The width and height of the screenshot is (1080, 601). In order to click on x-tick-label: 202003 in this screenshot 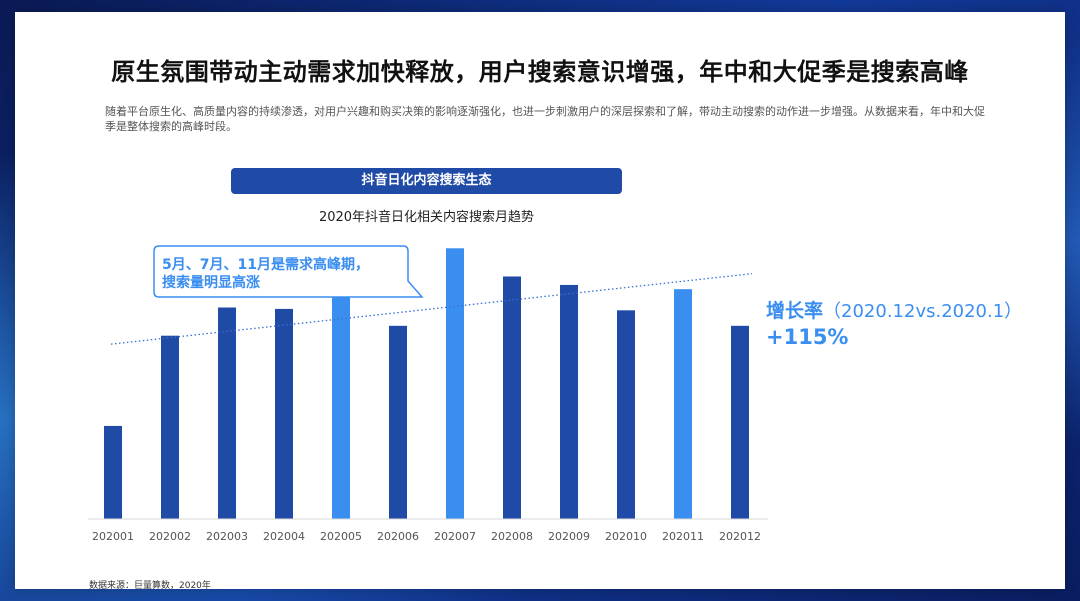, I will do `click(227, 536)`.